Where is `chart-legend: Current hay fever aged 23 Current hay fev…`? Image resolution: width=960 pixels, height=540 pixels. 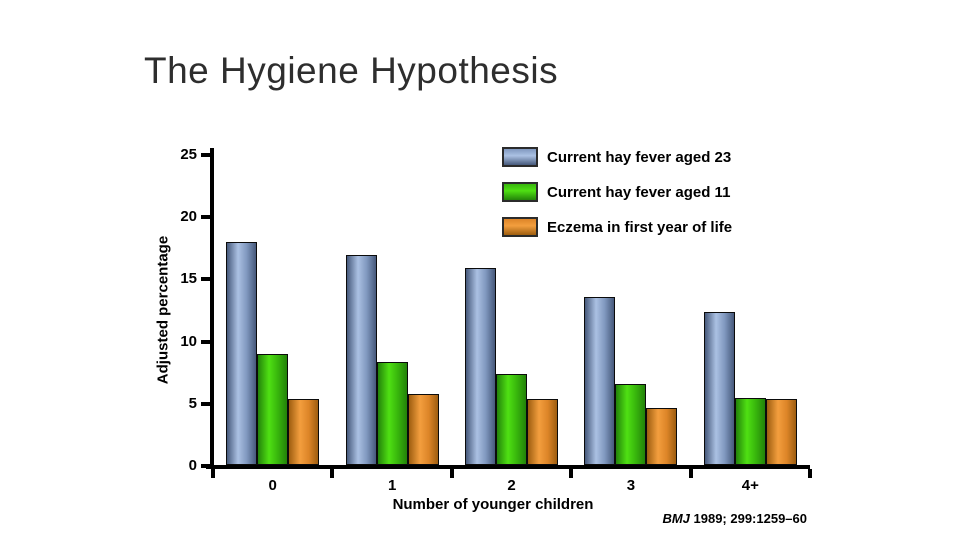
chart-legend: Current hay fever aged 23 Current hay fev… is located at coordinates (617, 198).